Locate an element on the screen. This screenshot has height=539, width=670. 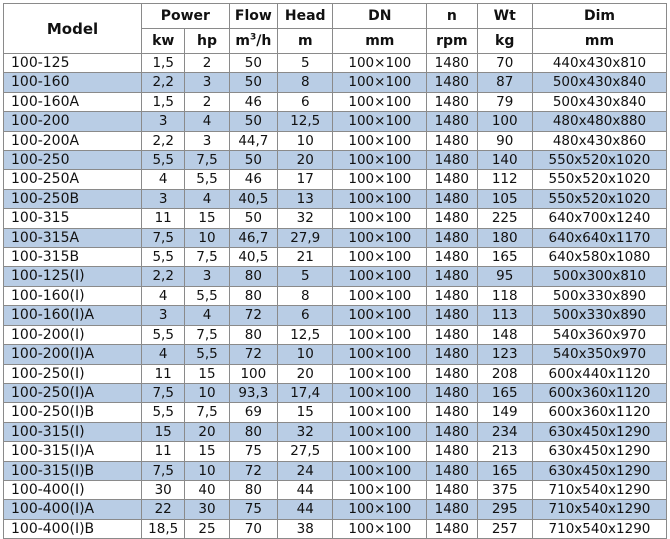
cell-wt: 140 is located at coordinates (504, 160).